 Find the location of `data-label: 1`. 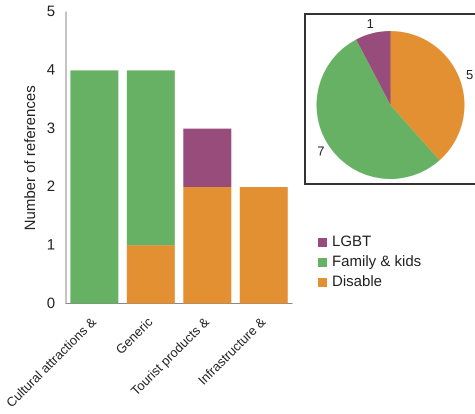

data-label: 1 is located at coordinates (370, 23).